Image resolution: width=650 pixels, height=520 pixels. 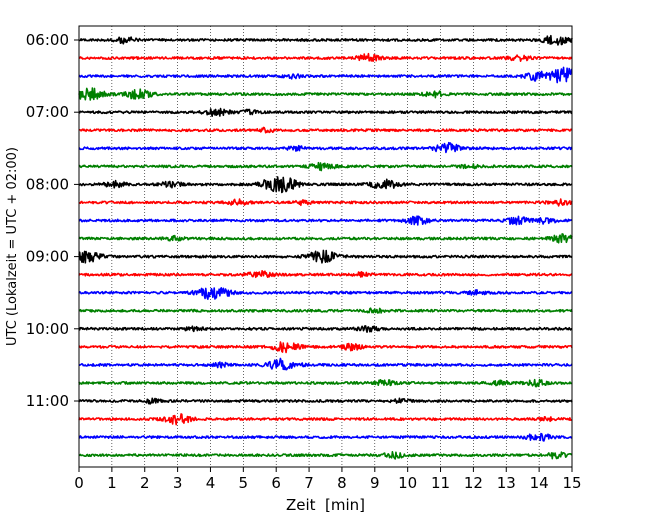 What do you see at coordinates (328, 479) in the screenshot?
I see `x-axis-ticks: 0 1 2 3 4 5 6 7 8 9 10 11 12 13 14 15` at bounding box center [328, 479].